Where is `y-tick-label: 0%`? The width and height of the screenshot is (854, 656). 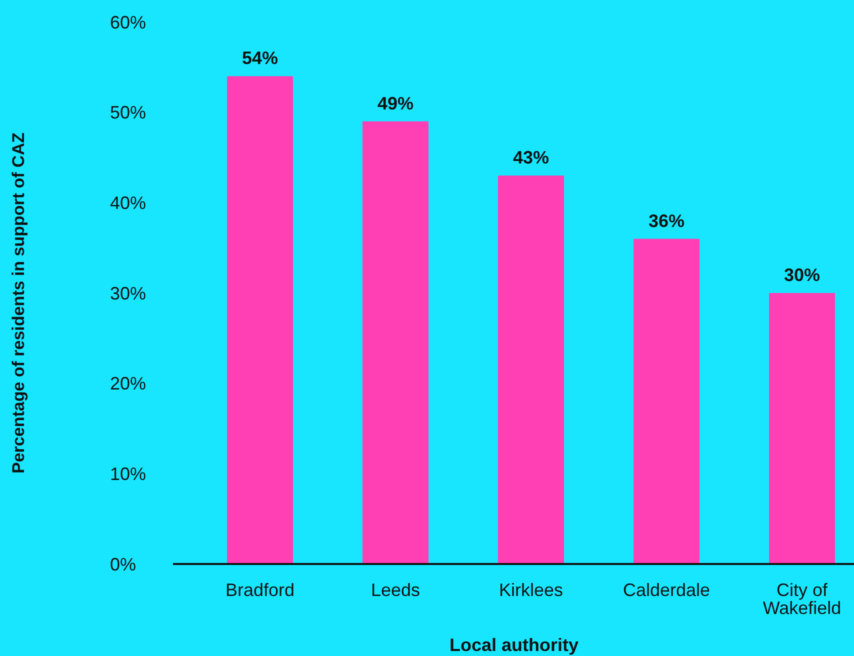 y-tick-label: 0% is located at coordinates (123, 564).